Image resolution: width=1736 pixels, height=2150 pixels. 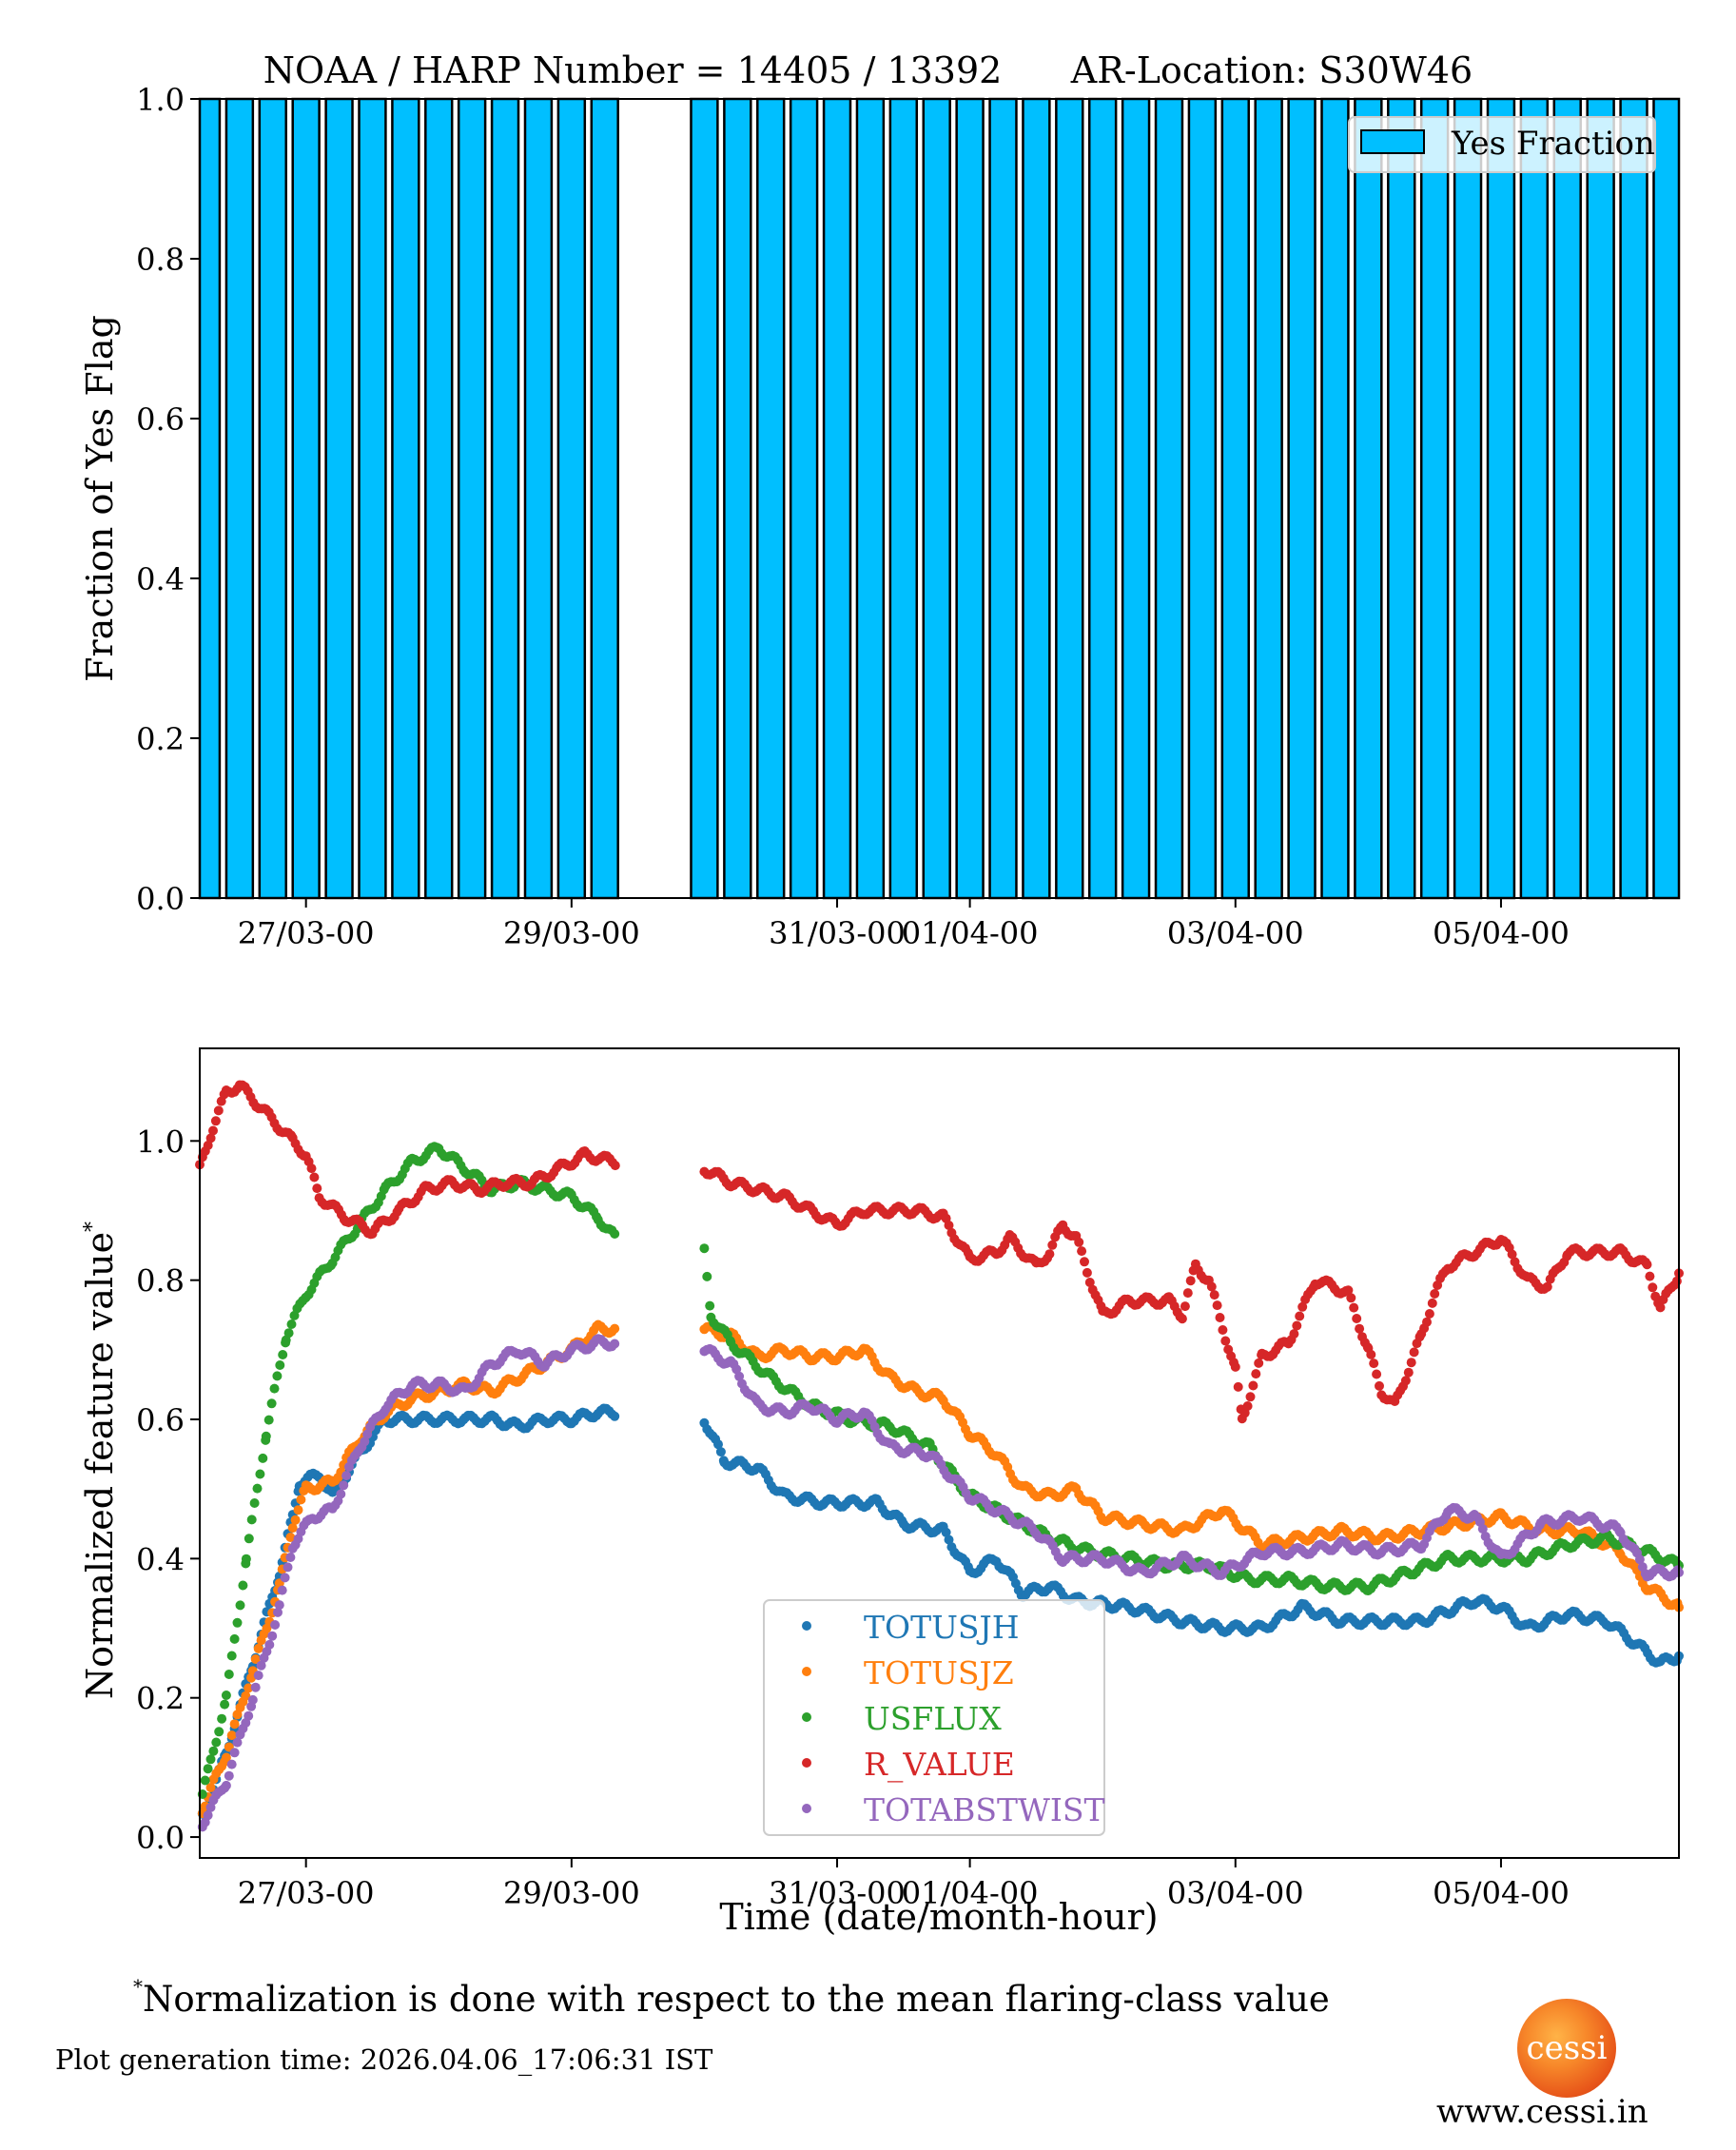 What do you see at coordinates (1502, 144) in the screenshot?
I see `legend-yes-fraction: Yes Fraction` at bounding box center [1502, 144].